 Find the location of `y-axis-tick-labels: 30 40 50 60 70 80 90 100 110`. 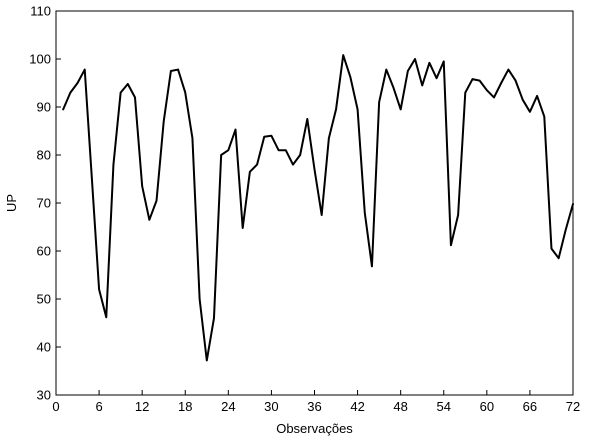

y-axis-tick-labels: 30 40 50 60 70 80 90 100 110 is located at coordinates (40, 203).